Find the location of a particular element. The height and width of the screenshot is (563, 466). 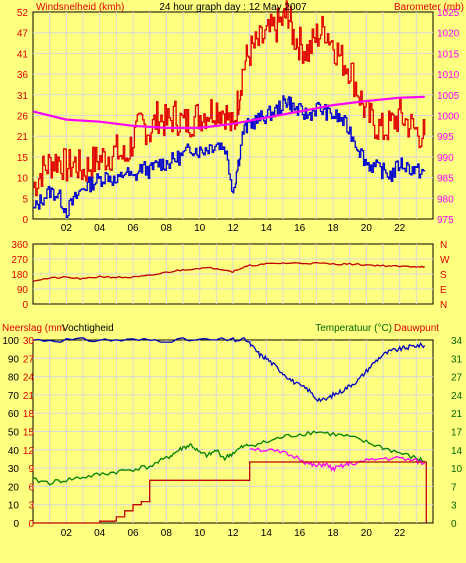

p3-xtick-7: 16 is located at coordinates (300, 533).